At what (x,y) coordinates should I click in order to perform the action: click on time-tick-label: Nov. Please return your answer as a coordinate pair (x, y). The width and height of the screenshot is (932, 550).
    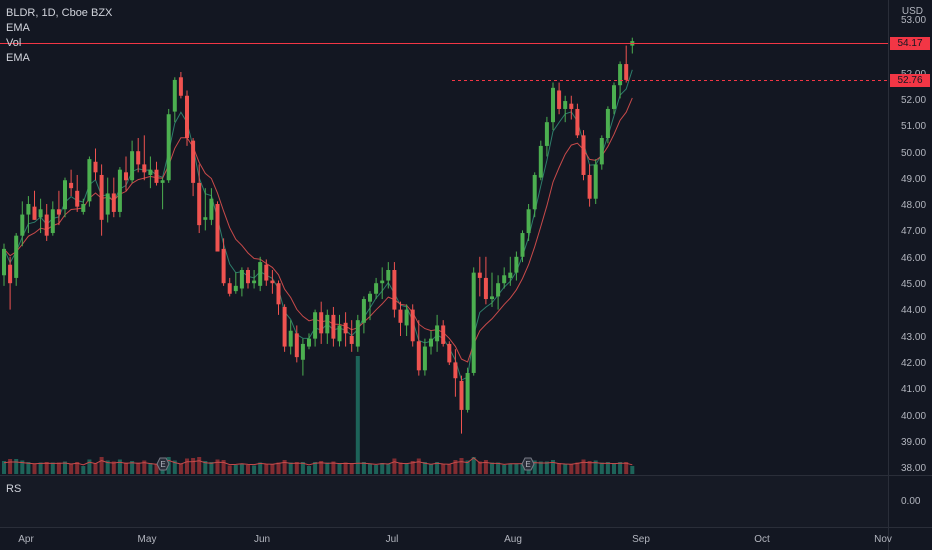
    Looking at the image, I should click on (883, 539).